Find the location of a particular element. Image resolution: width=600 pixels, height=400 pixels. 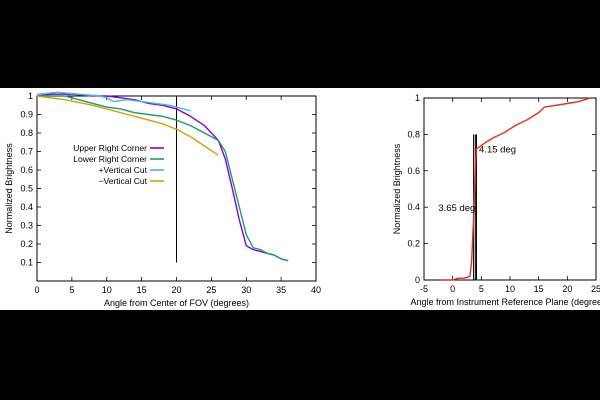

chart-1-y-tick-label: 0.6 is located at coordinates (26, 170).